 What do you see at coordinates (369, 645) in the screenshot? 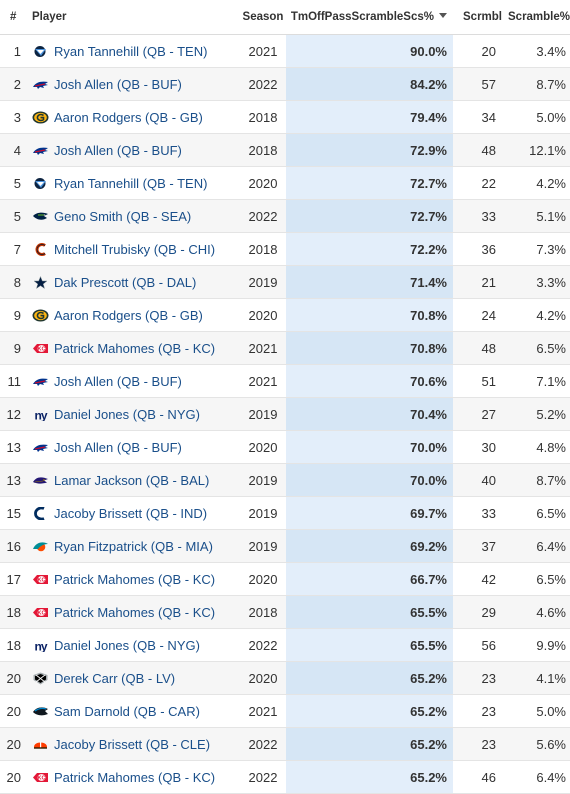
I see `success-rate-cell: 65.5%` at bounding box center [369, 645].